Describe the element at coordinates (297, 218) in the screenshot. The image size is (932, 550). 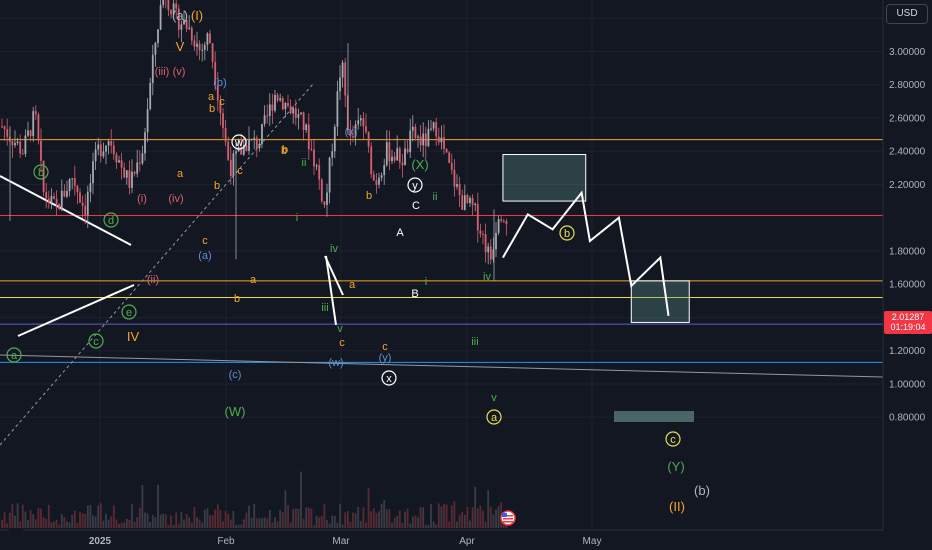
I see `wave-label: i` at that location.